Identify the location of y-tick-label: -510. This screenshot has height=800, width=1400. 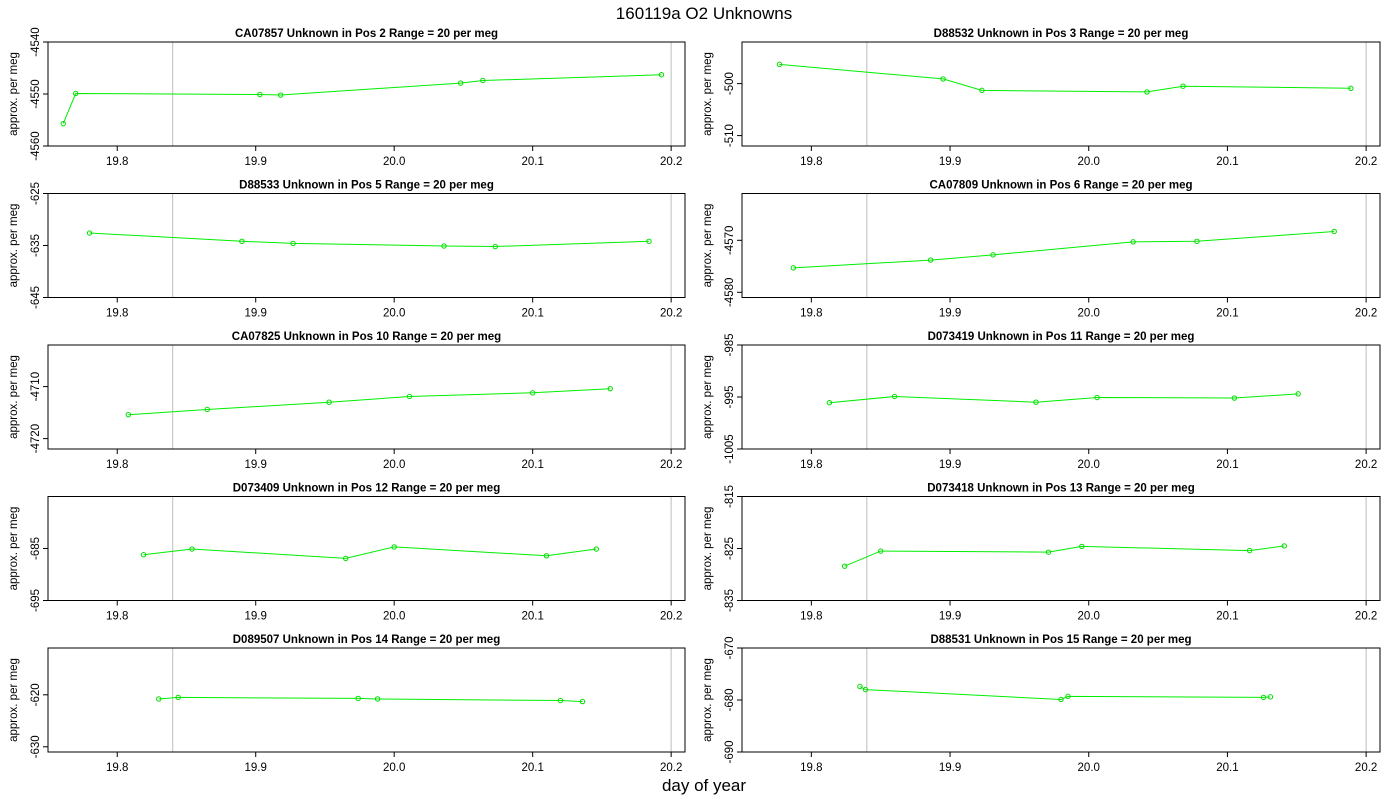
(730, 135).